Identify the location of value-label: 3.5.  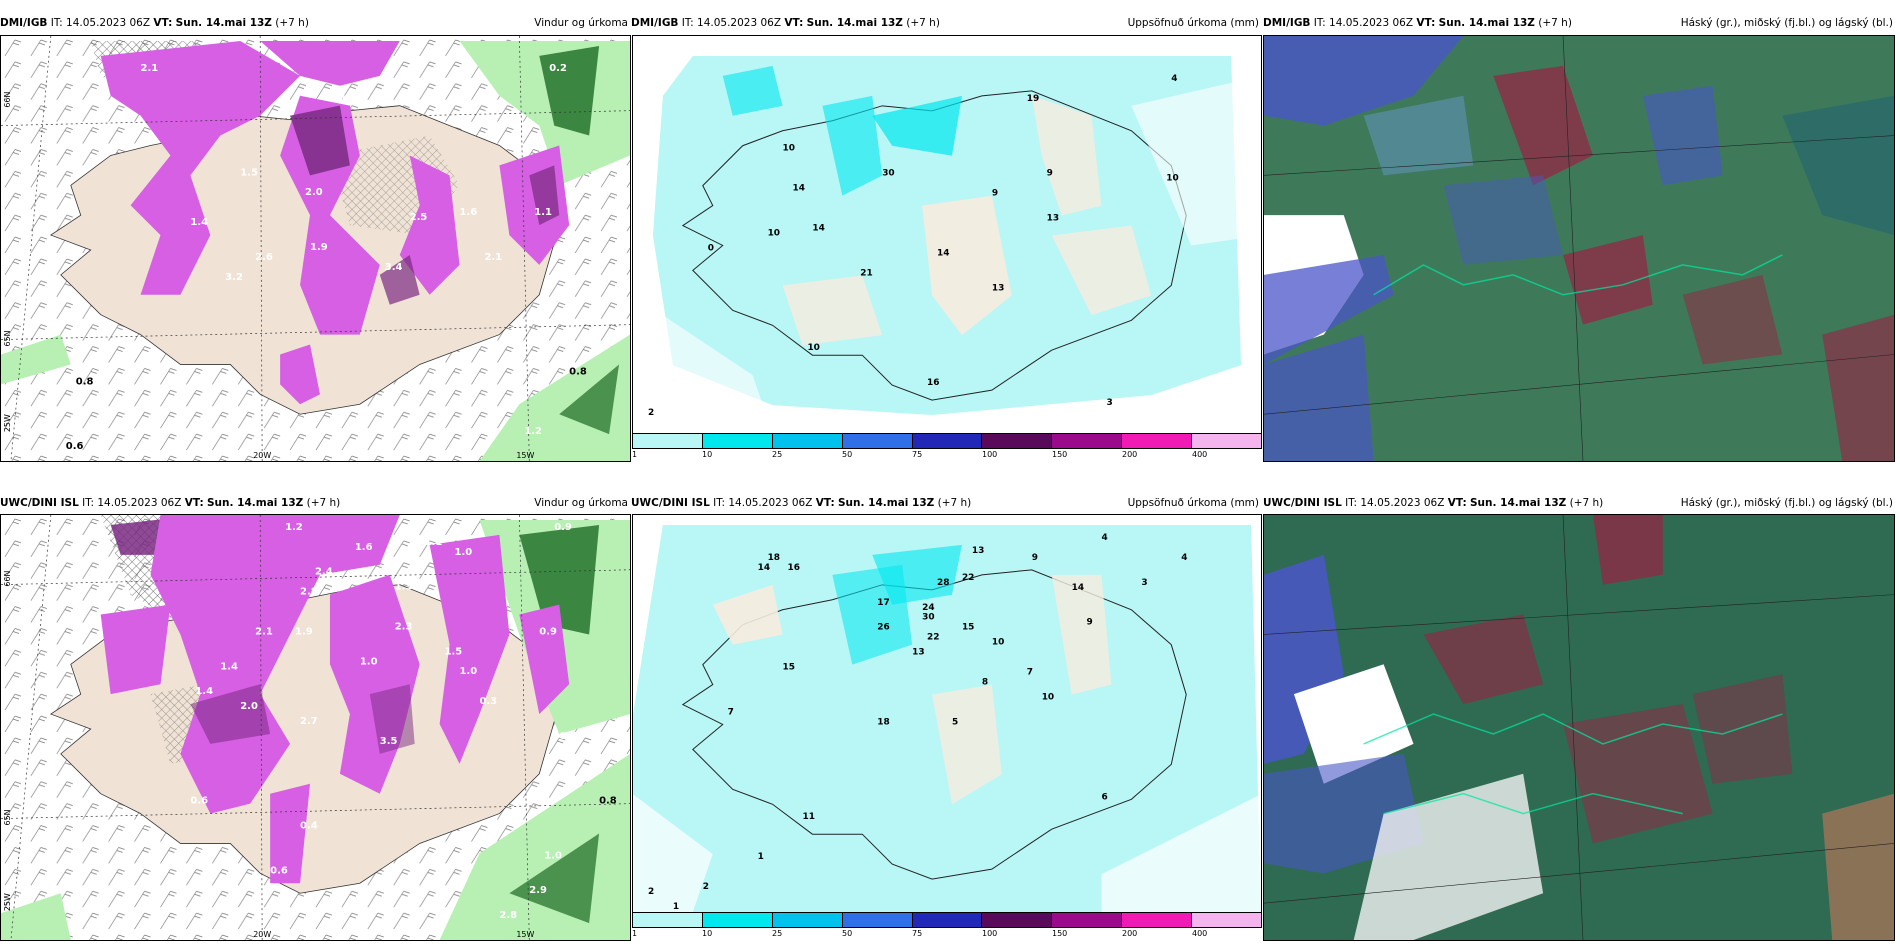
(389, 741).